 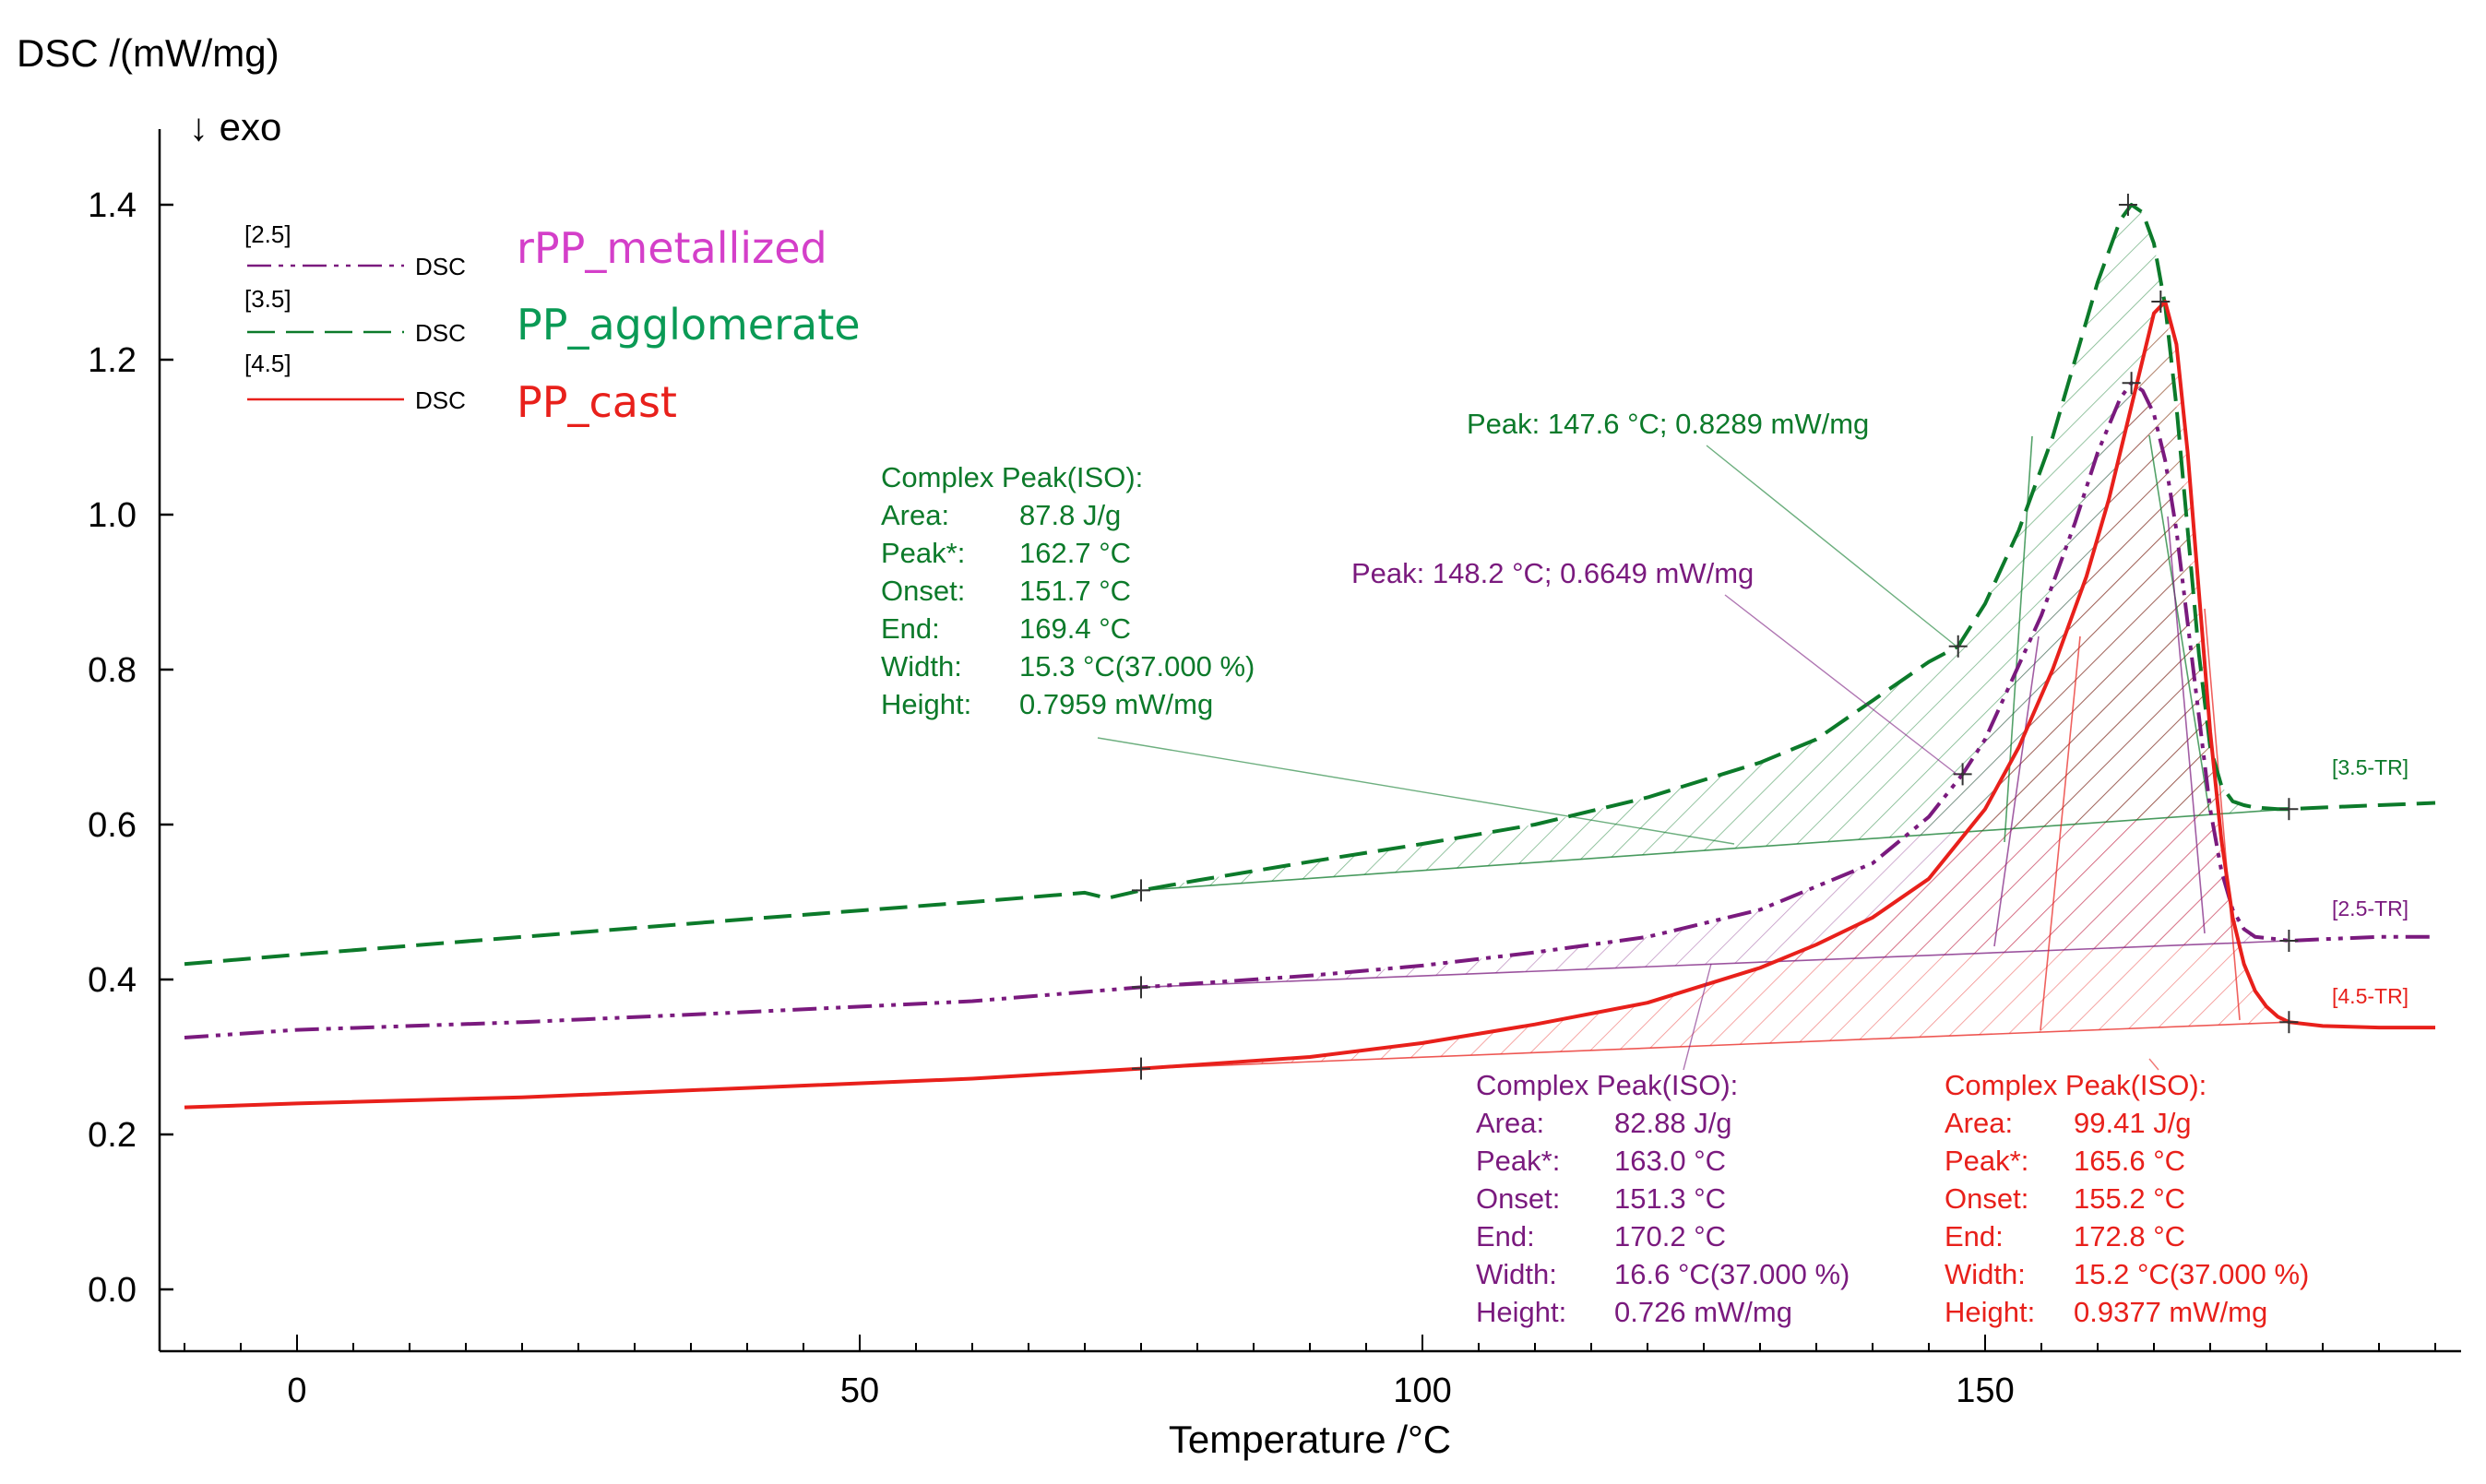 I want to click on y-ticks: 0.0 0.2 0.4 0.6 0.8 1.0 1.2 1.4, so click(x=130, y=748).